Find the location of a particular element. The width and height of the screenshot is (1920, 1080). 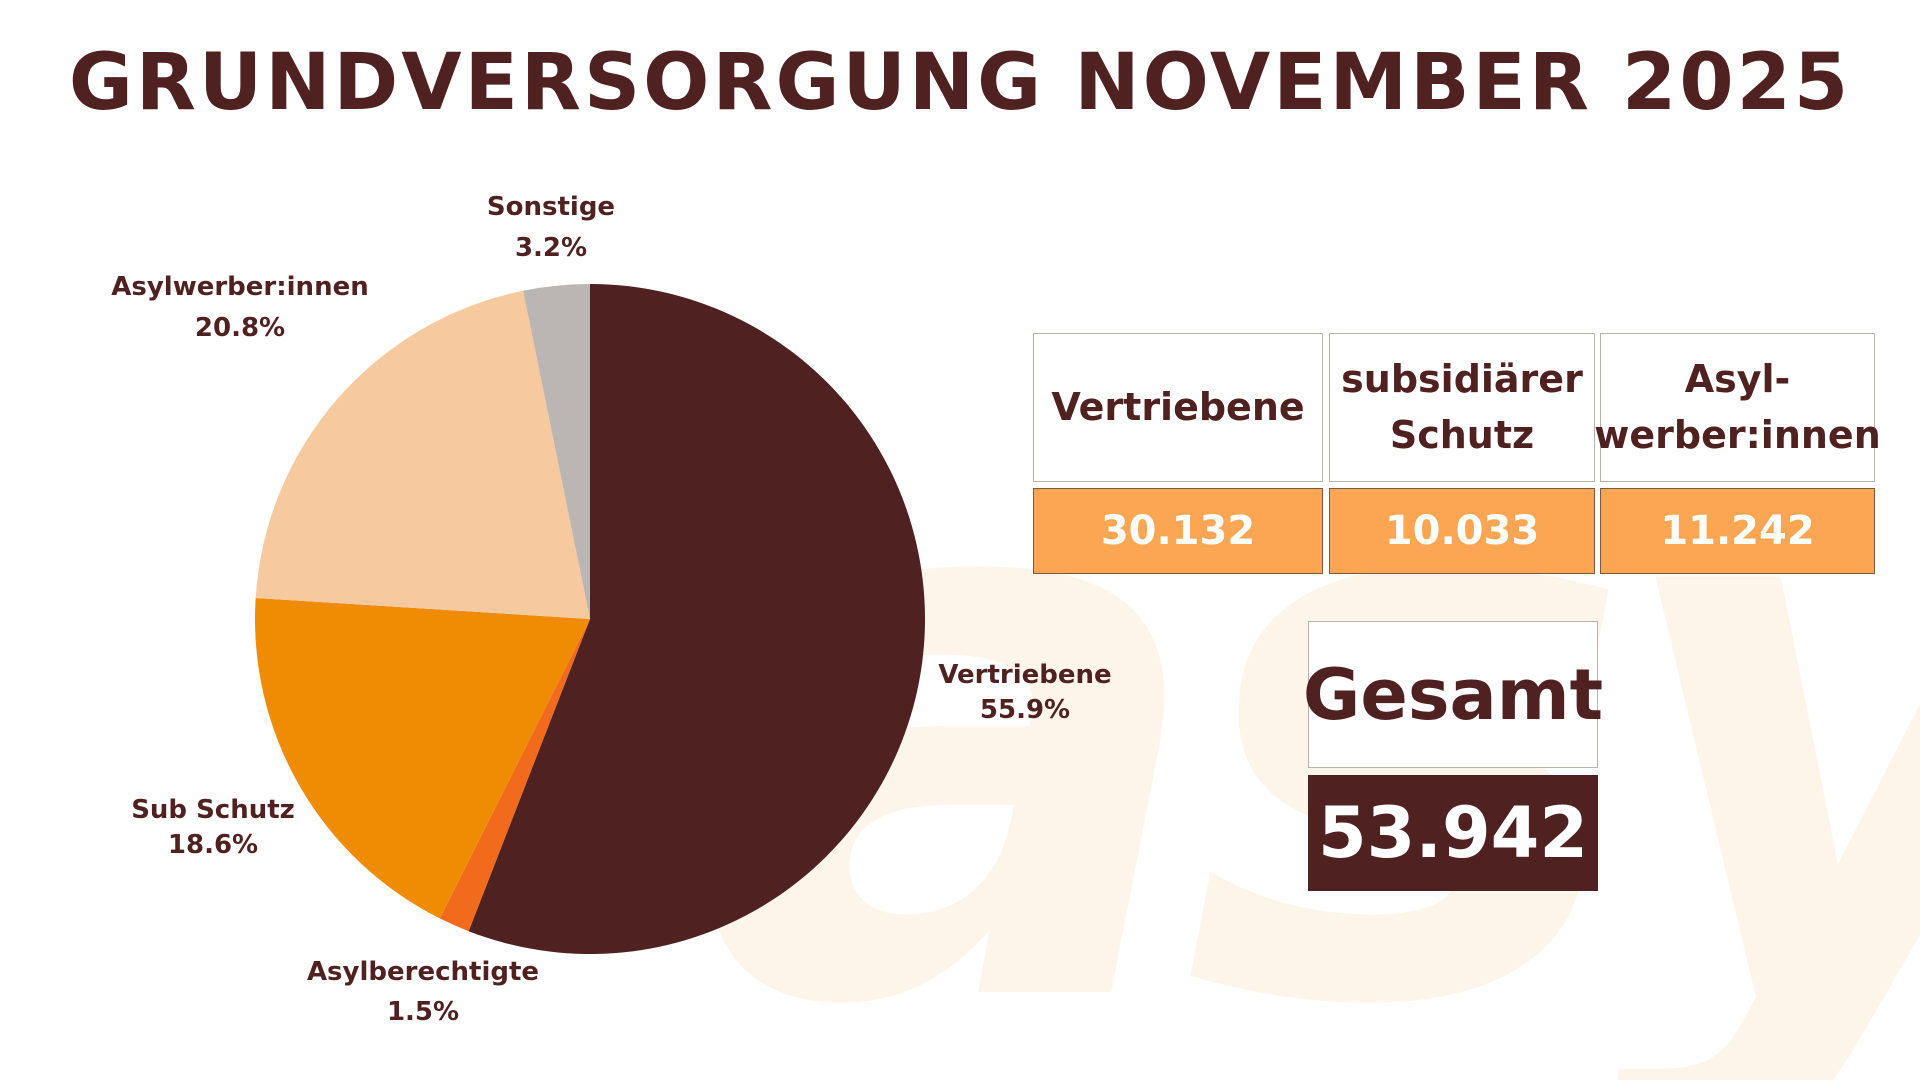

pie-label-percent: 20.8% is located at coordinates (240, 328).